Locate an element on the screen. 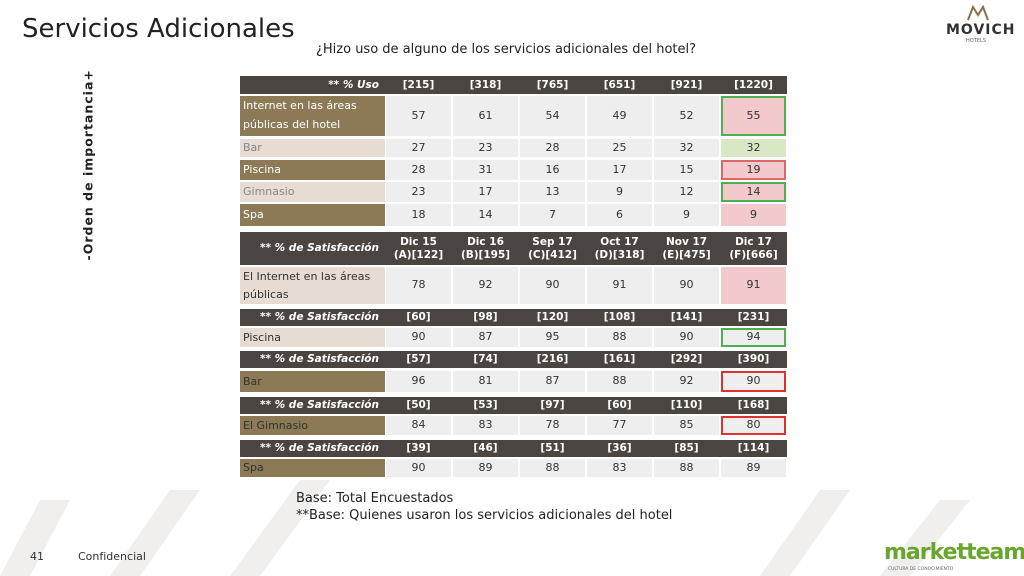  header-line: [161] is located at coordinates (619, 359).